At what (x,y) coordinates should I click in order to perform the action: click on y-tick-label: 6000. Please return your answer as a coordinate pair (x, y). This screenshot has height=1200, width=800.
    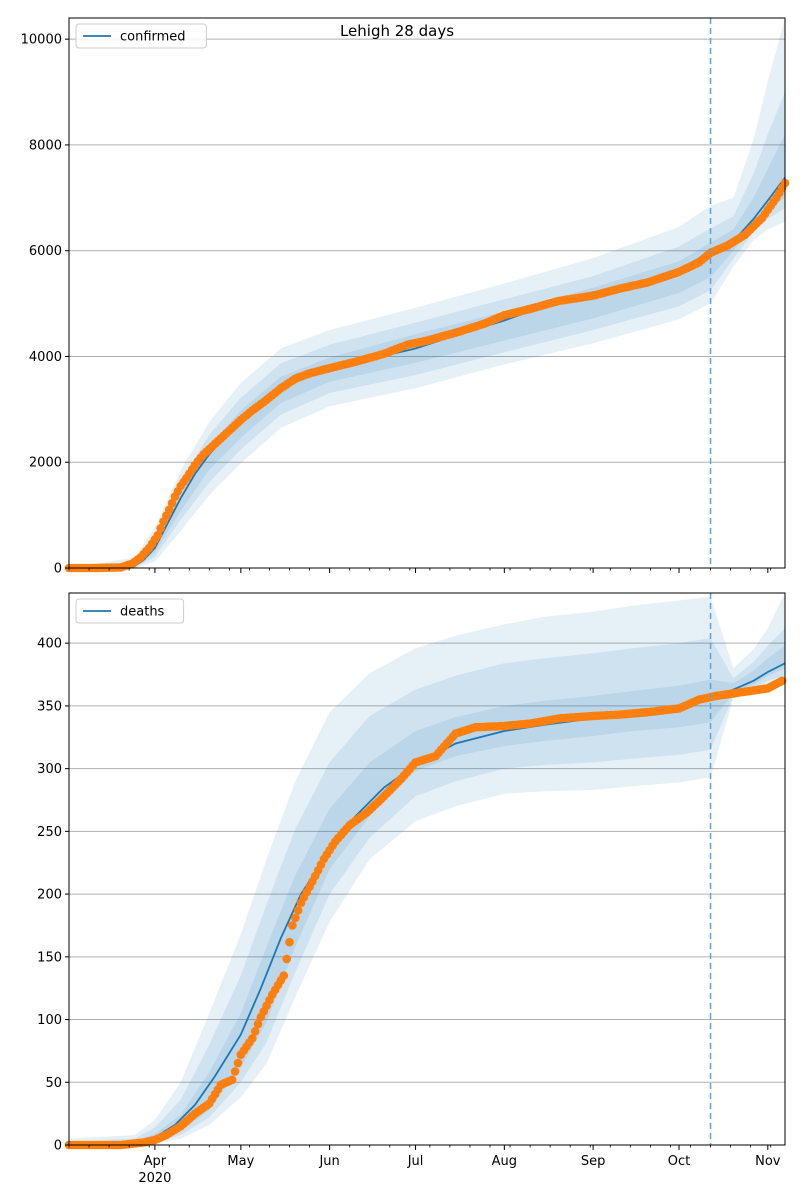
    Looking at the image, I should click on (45, 251).